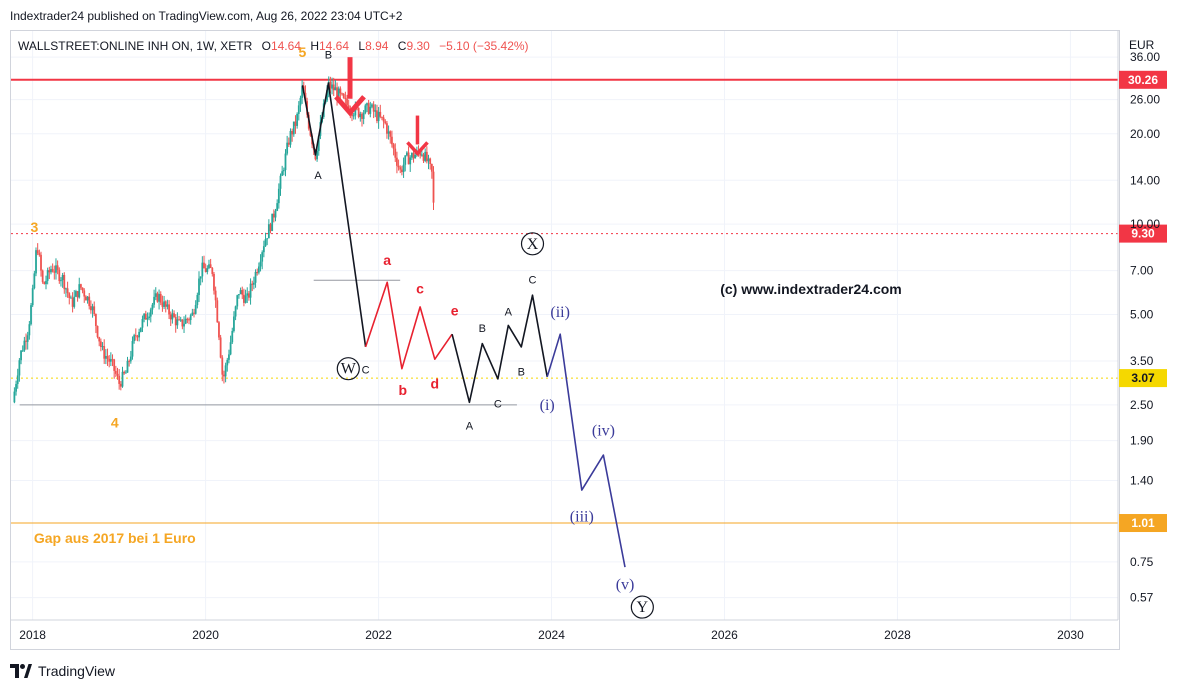 Image resolution: width=1185 pixels, height=690 pixels. What do you see at coordinates (724, 635) in the screenshot?
I see `time-tick-label: 2026` at bounding box center [724, 635].